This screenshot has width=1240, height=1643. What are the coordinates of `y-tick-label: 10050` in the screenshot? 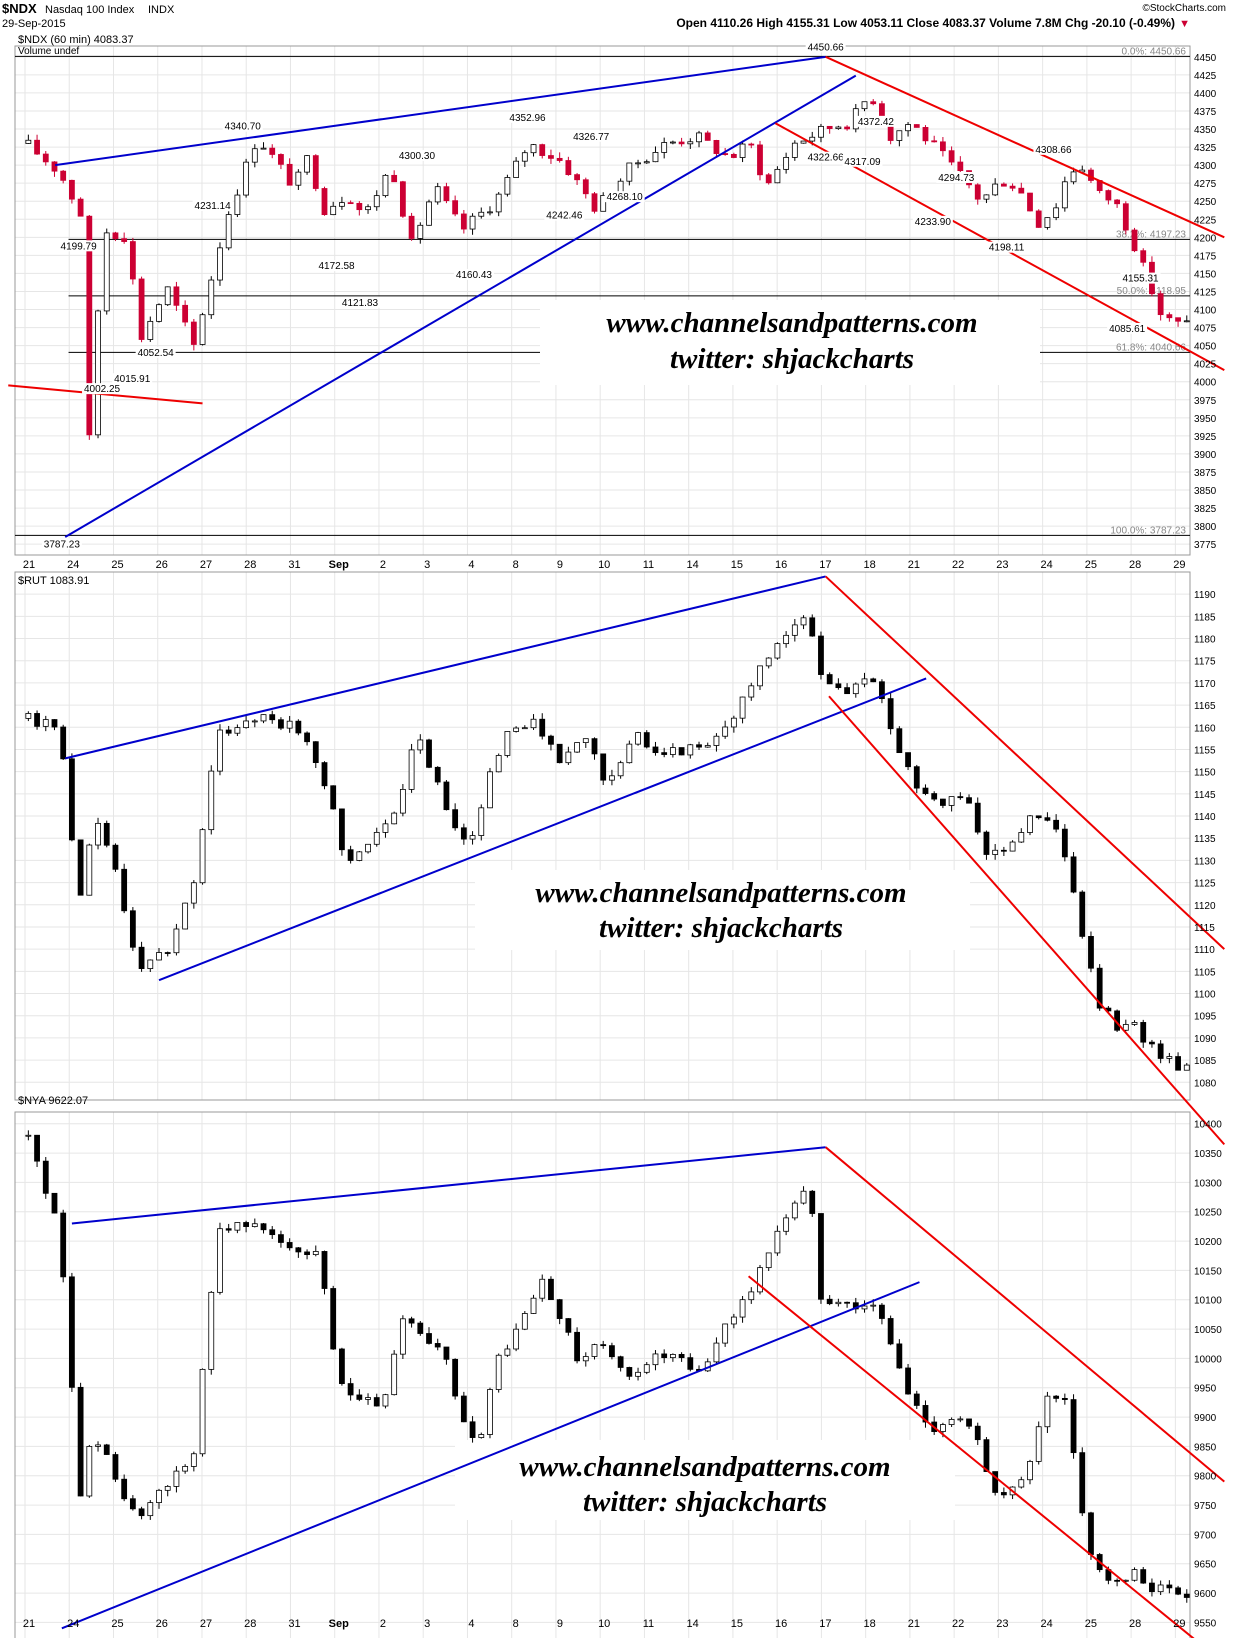 It's located at (1208, 1330).